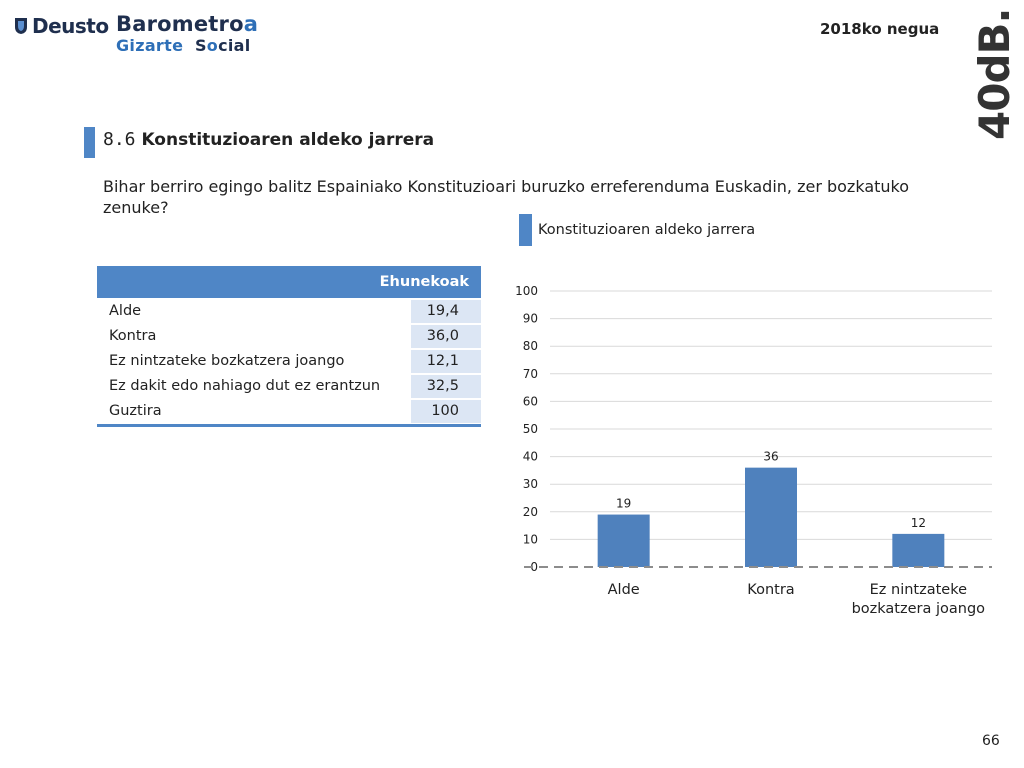 This screenshot has height=768, width=1024. What do you see at coordinates (530, 484) in the screenshot?
I see `y-tick-label: 30` at bounding box center [530, 484].